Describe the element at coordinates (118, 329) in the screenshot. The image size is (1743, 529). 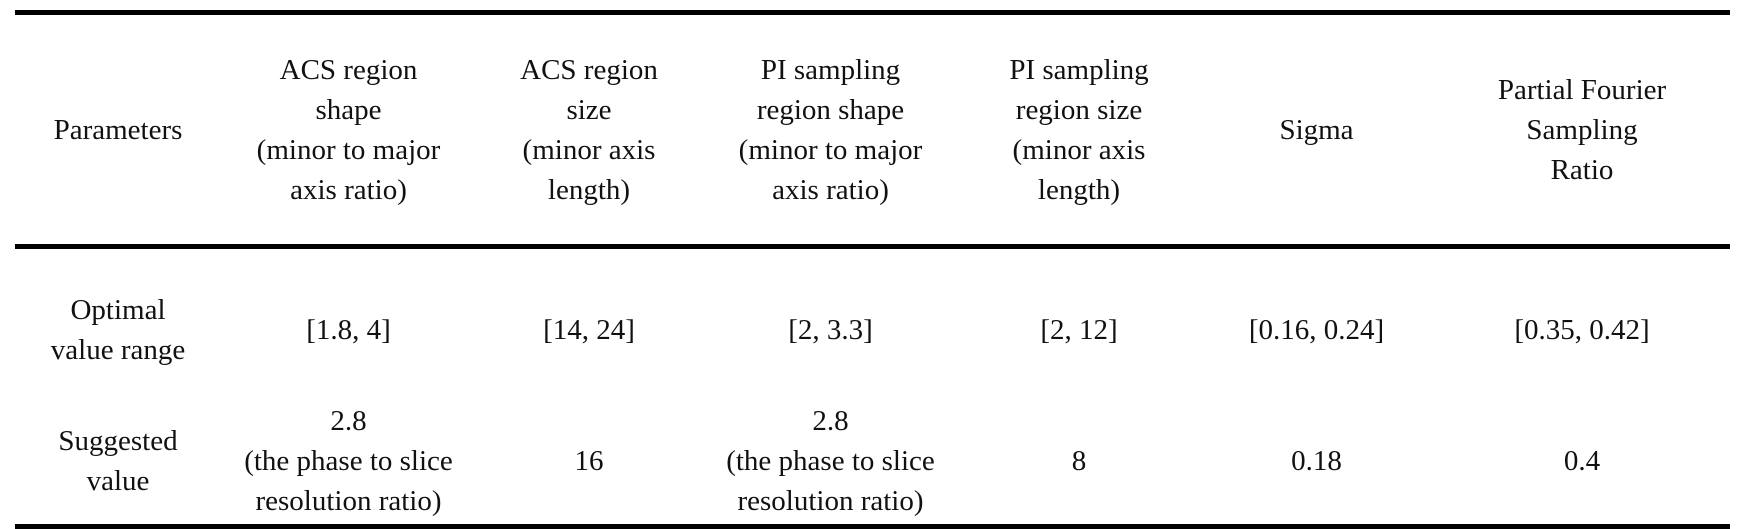
I see `row-label-optimal: Optimal value range` at that location.